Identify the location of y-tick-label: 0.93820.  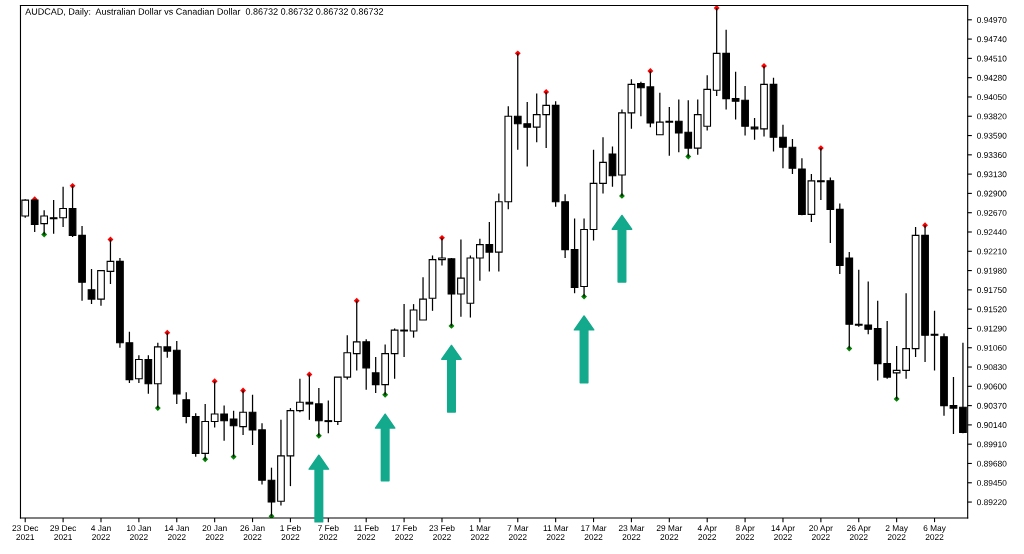
(992, 116).